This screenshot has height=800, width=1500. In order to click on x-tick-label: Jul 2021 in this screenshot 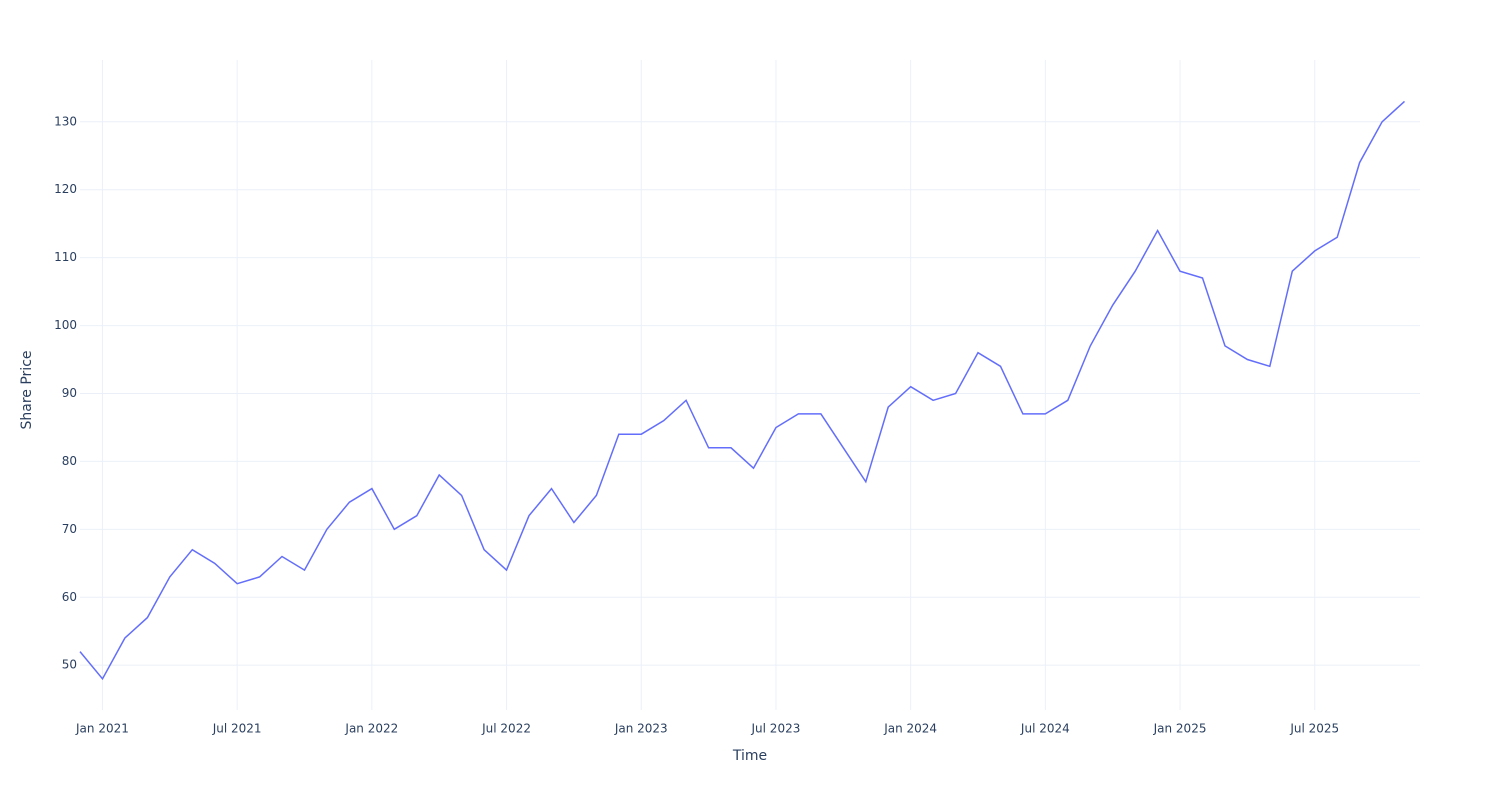, I will do `click(237, 729)`.